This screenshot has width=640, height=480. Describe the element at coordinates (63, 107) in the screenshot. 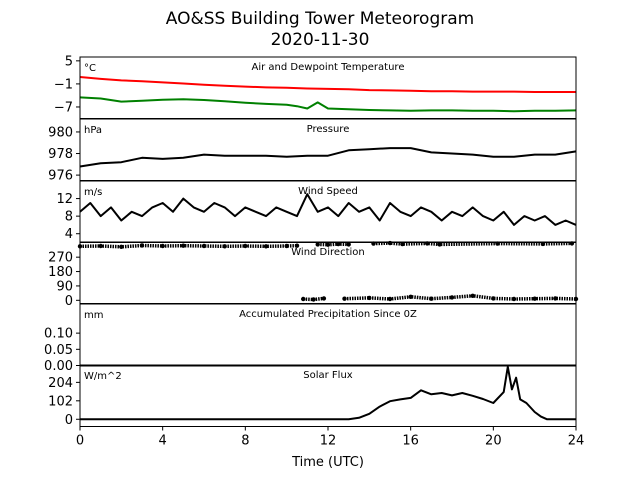

I see `y-tick-label: −7` at that location.